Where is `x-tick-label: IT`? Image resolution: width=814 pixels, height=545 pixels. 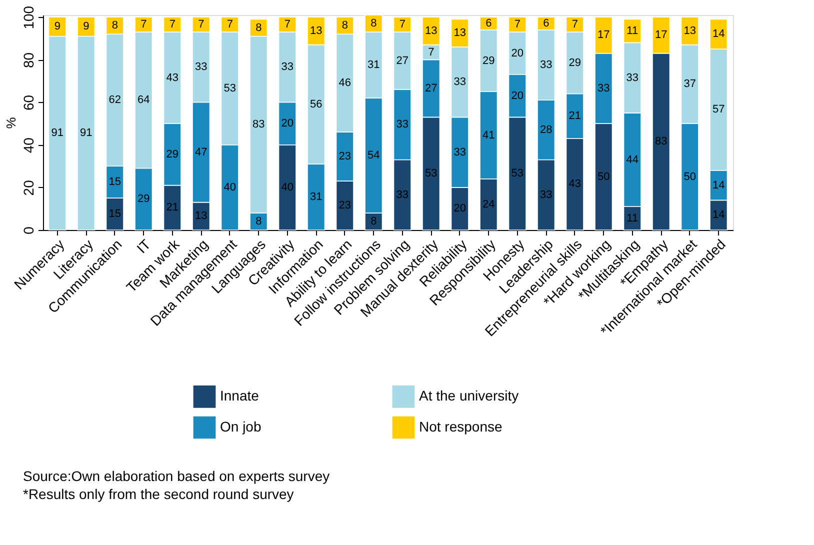
x-tick-label: IT is located at coordinates (143, 246).